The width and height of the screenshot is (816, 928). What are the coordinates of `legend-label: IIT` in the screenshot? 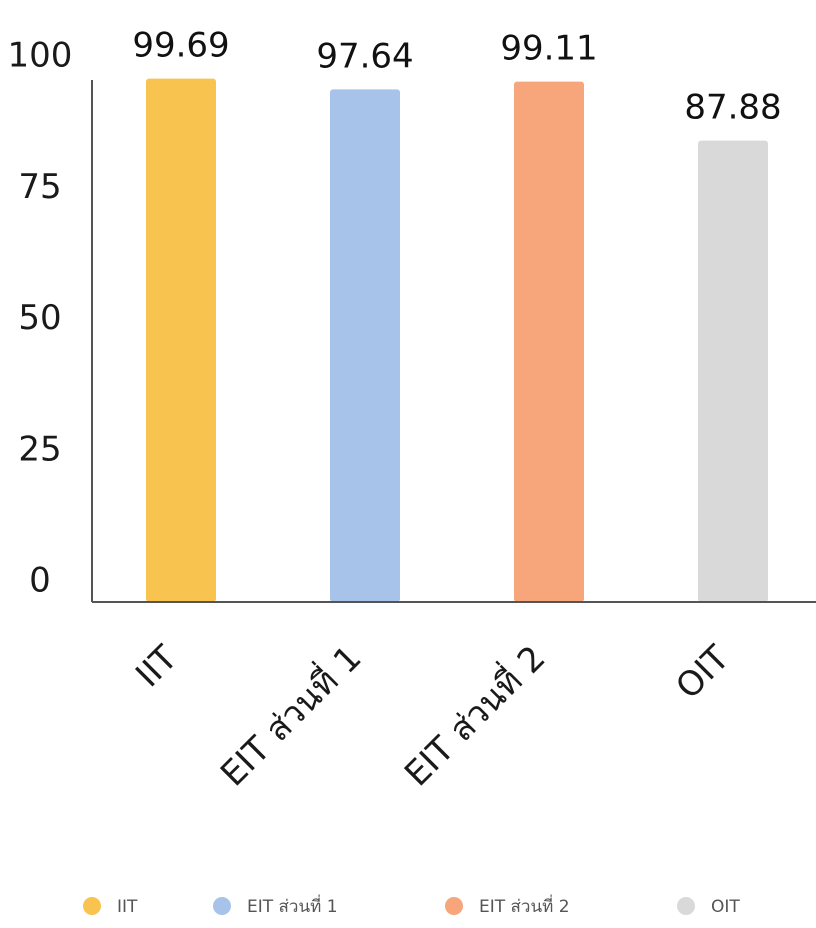 It's located at (127, 907).